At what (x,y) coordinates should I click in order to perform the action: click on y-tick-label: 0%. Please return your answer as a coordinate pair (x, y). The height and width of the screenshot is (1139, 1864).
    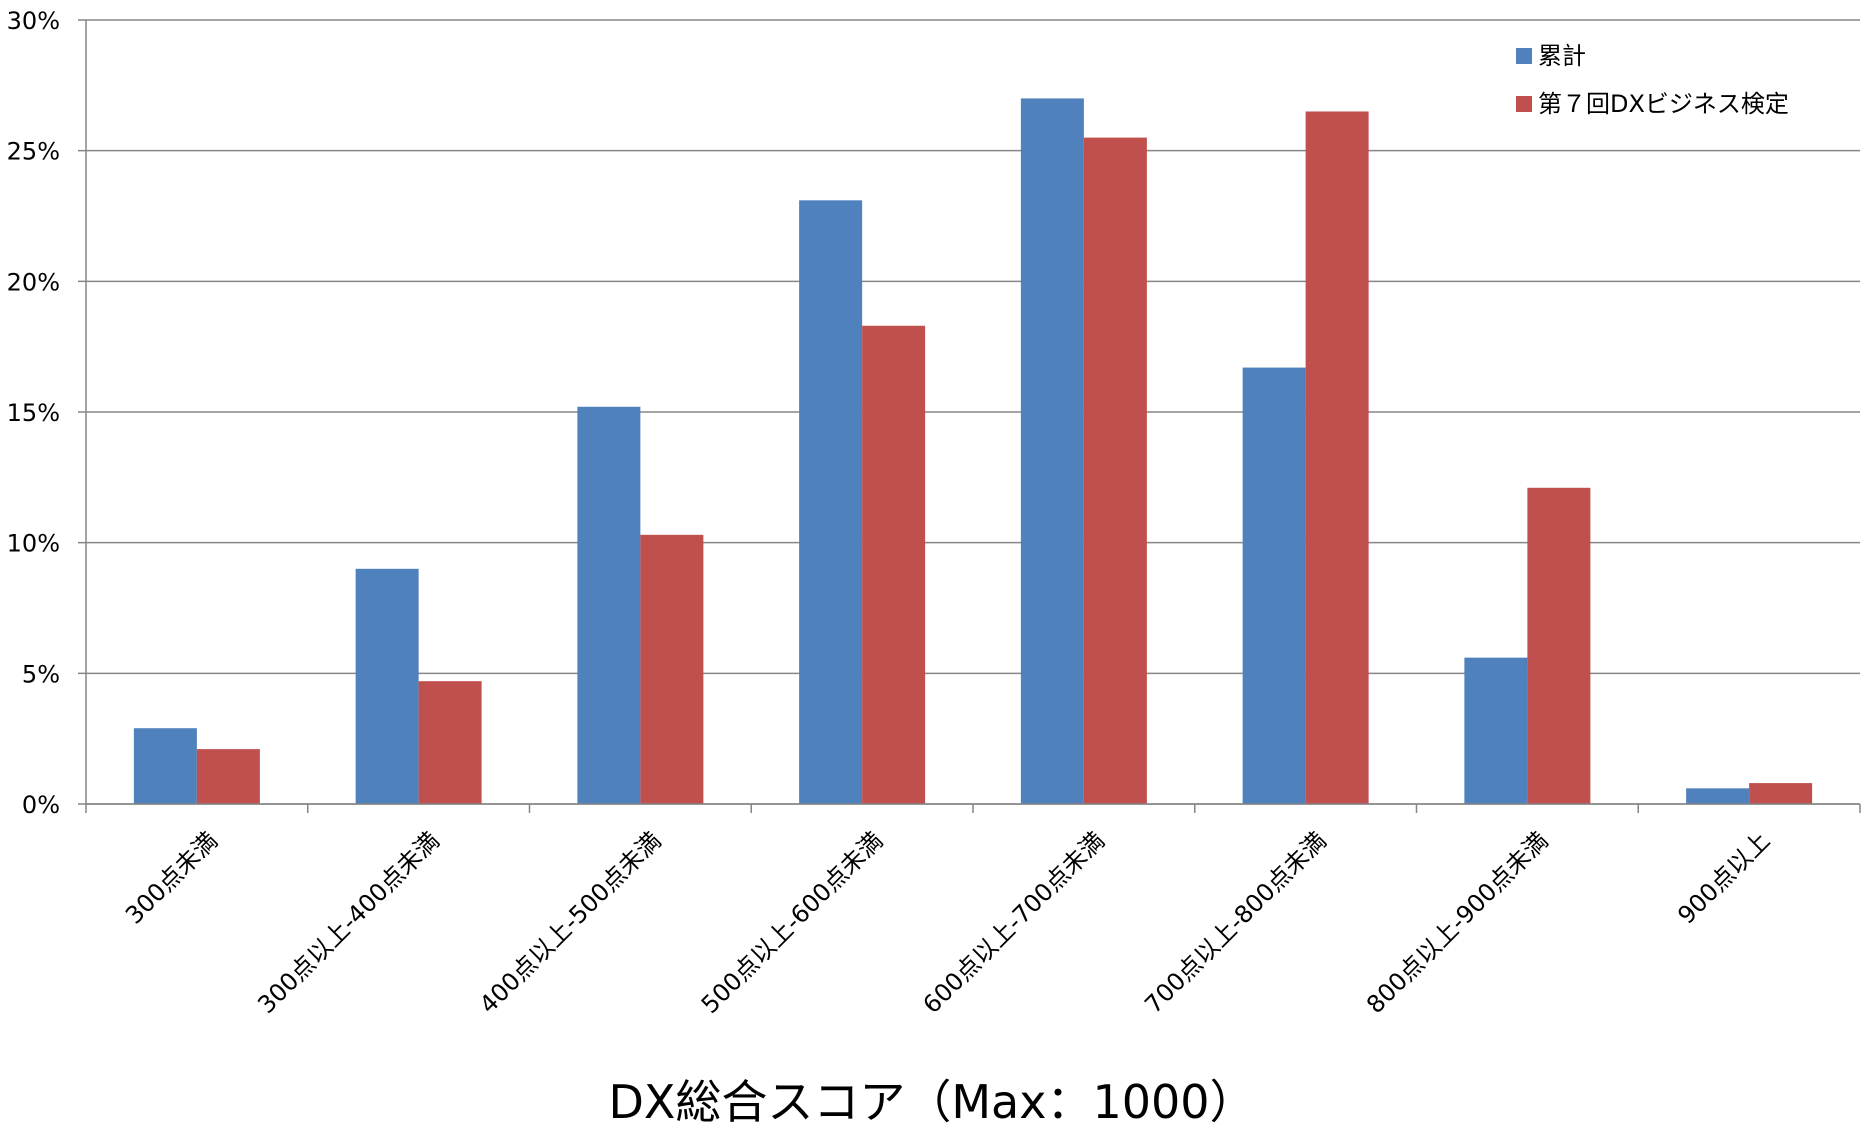
    Looking at the image, I should click on (41, 805).